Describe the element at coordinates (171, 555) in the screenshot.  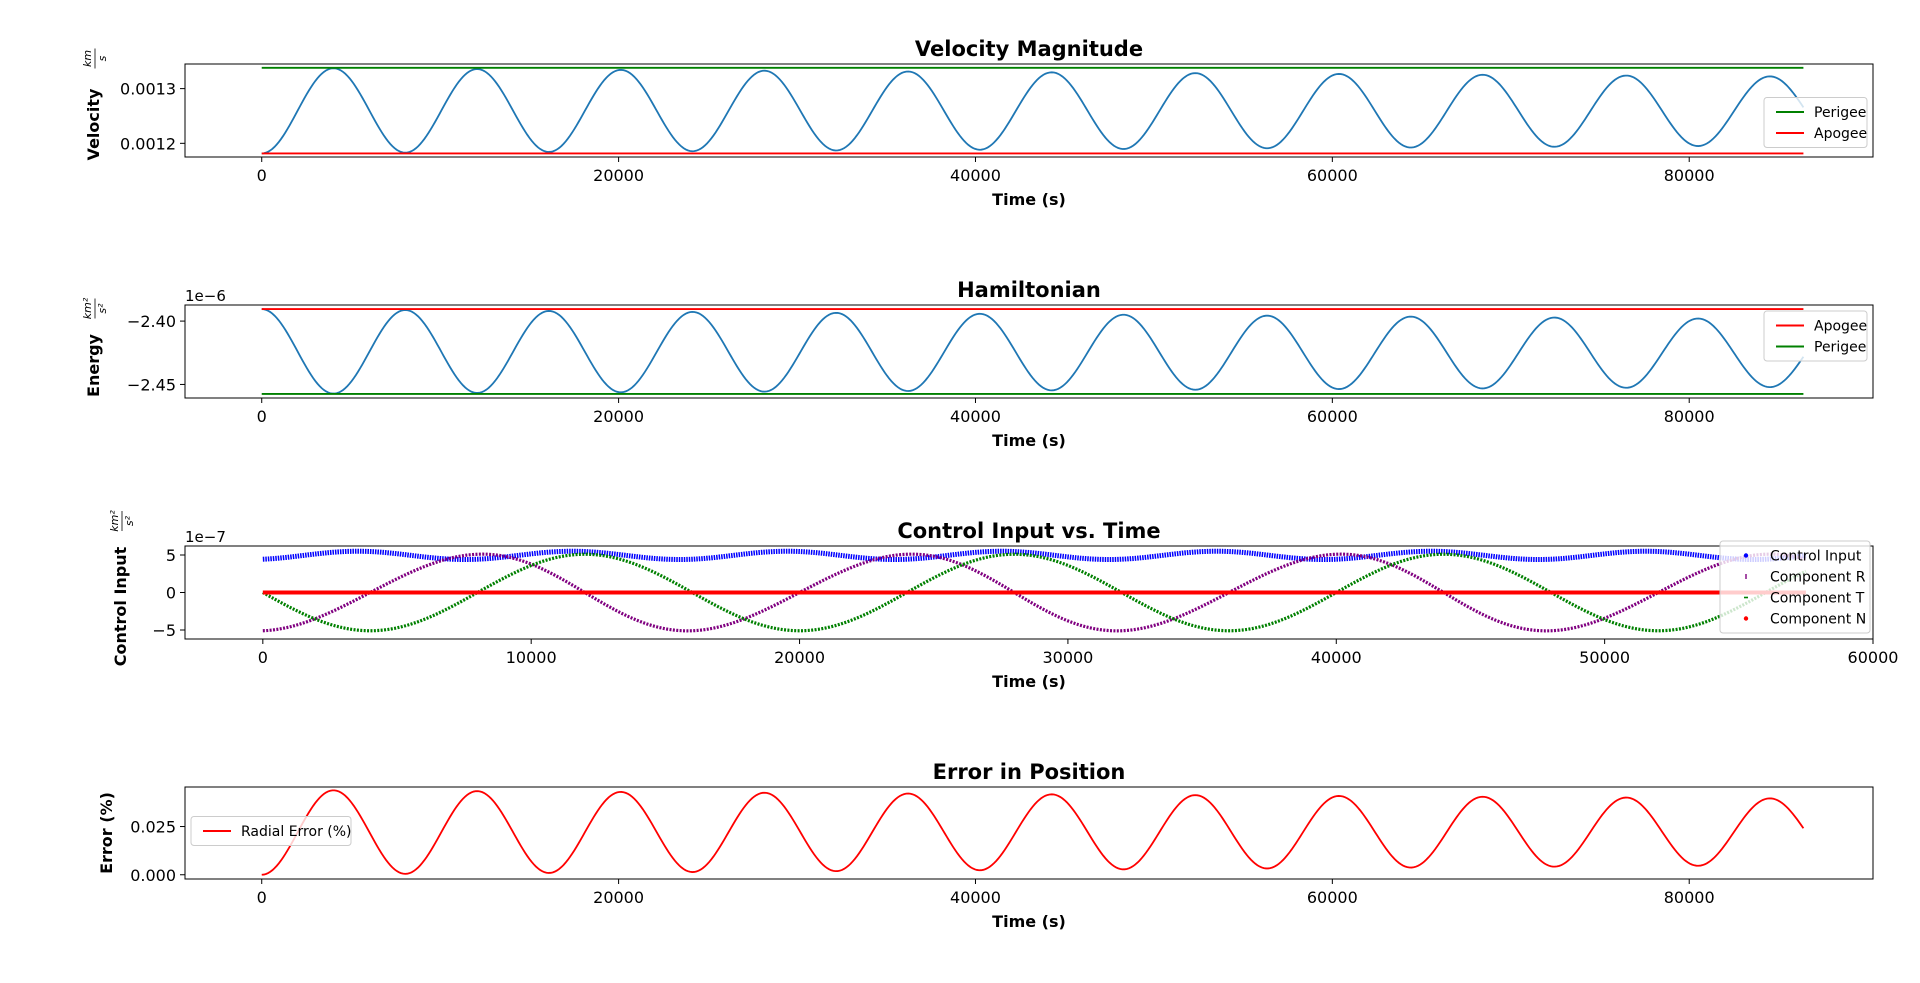
I see `y-tick-label: 5` at that location.